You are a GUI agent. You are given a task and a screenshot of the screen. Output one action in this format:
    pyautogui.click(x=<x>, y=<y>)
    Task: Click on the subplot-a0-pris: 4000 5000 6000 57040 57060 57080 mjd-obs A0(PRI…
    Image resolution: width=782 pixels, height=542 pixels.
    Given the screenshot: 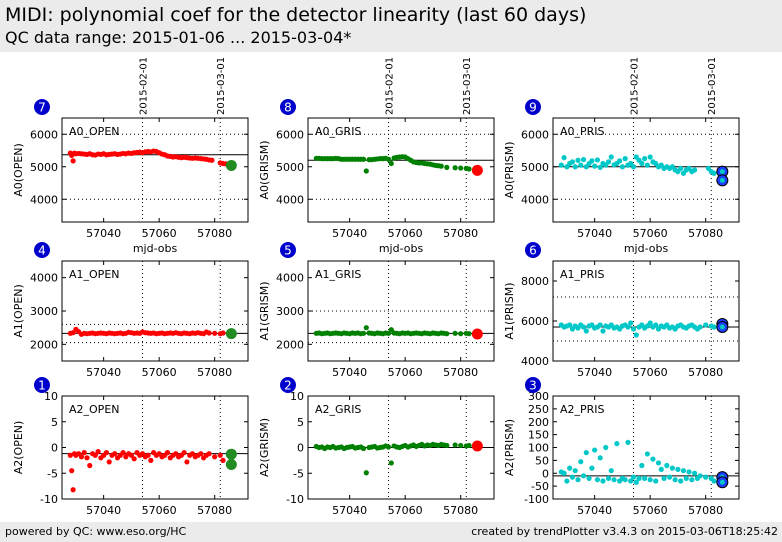 What is the action you would take?
    pyautogui.click(x=621, y=156)
    